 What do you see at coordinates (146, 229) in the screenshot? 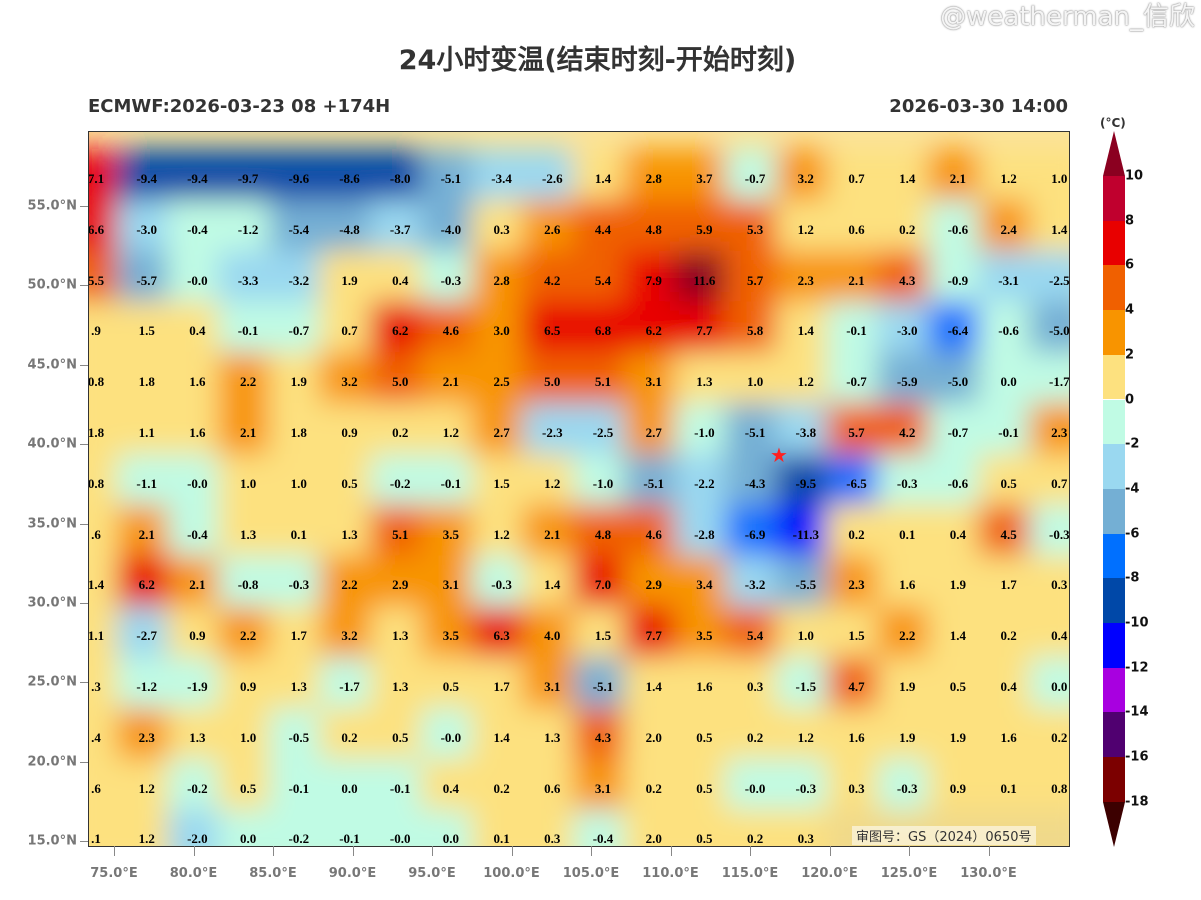
I see `grid-value: -3.0` at bounding box center [146, 229].